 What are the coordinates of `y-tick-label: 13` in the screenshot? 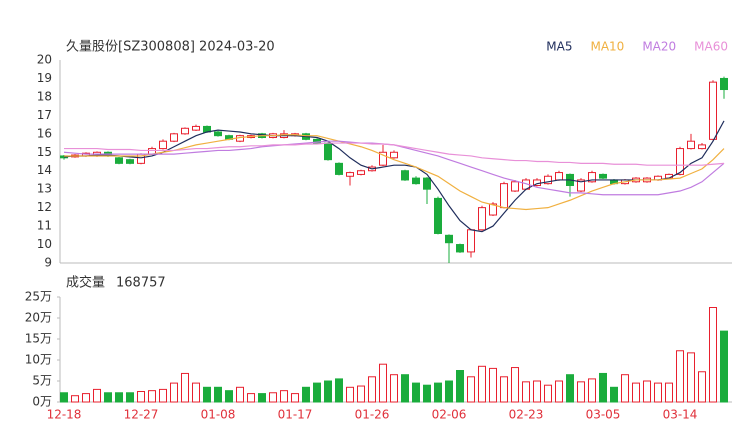 It's located at (44, 189).